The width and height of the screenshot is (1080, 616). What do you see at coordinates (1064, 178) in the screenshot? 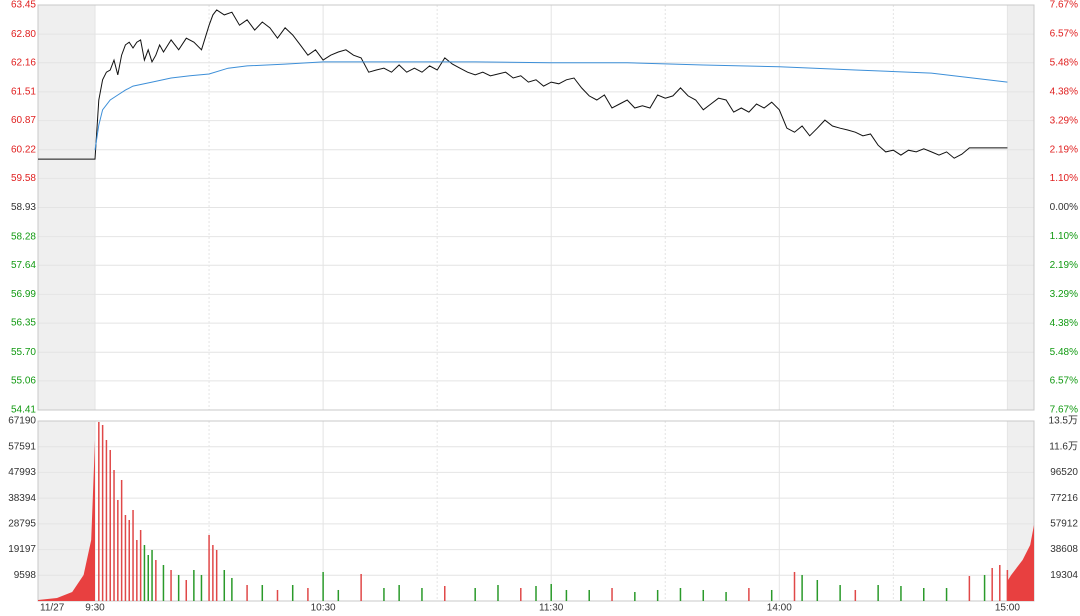
I see `y2-tick-label: 1.10%` at bounding box center [1064, 178].